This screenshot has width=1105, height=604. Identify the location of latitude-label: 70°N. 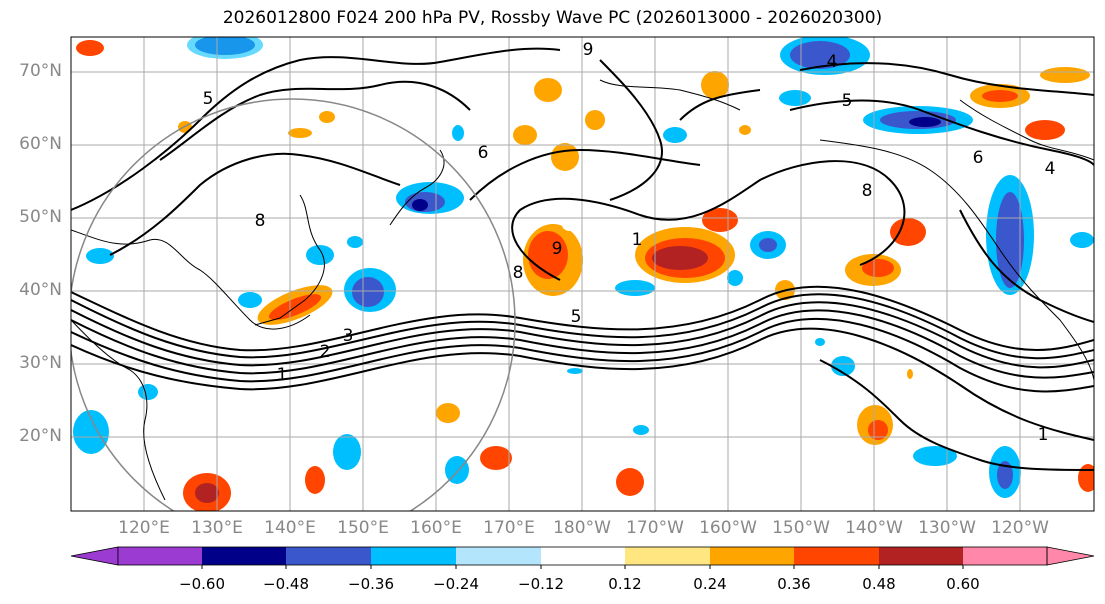
(40, 71).